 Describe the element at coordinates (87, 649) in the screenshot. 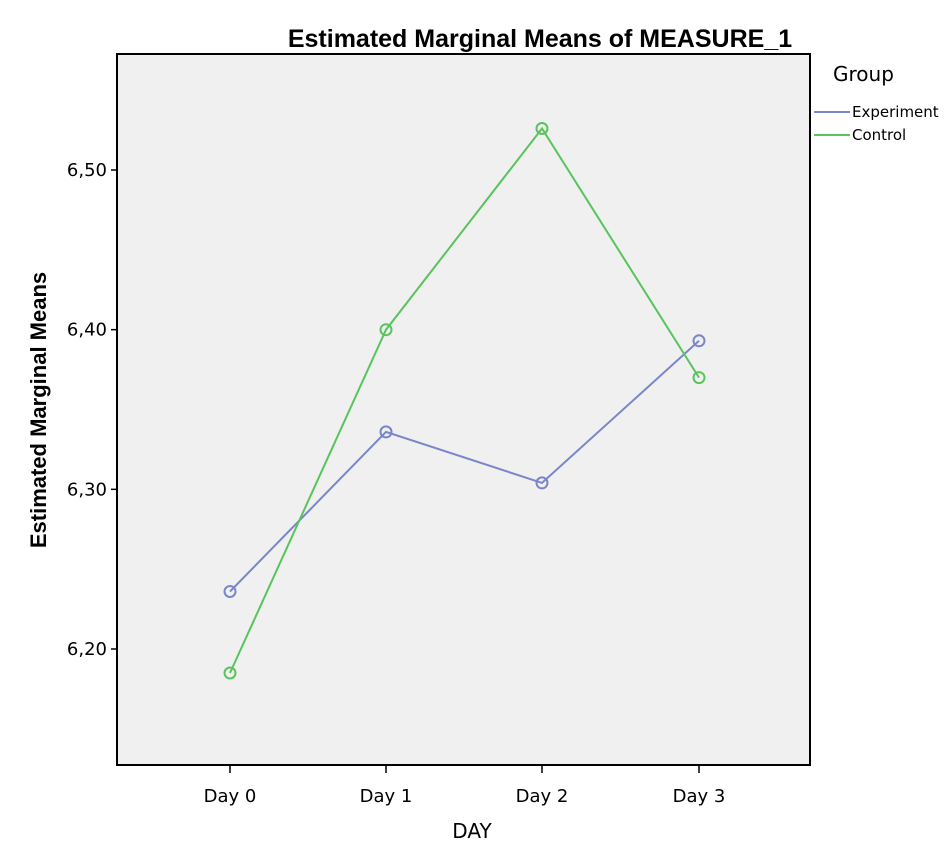

I see `y-tick-label: 6,20` at that location.